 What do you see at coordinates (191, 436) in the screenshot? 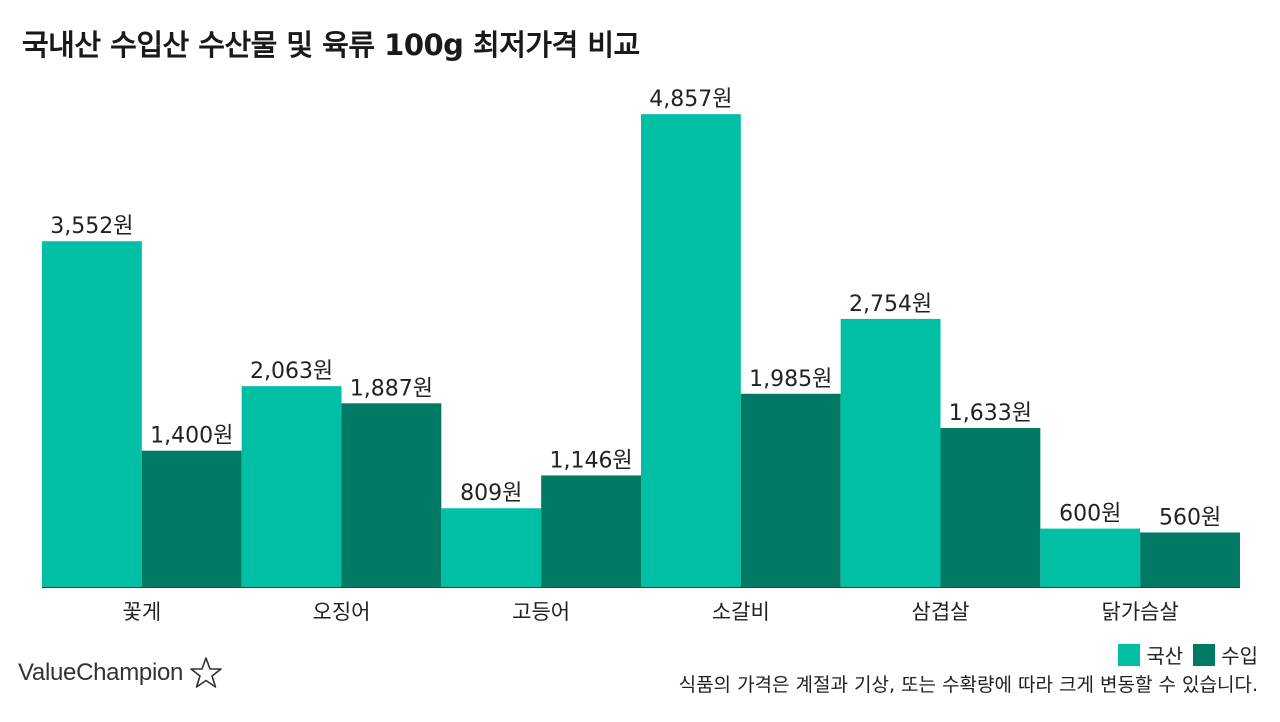
I see `value-label-crab-imported: 1,400원` at bounding box center [191, 436].